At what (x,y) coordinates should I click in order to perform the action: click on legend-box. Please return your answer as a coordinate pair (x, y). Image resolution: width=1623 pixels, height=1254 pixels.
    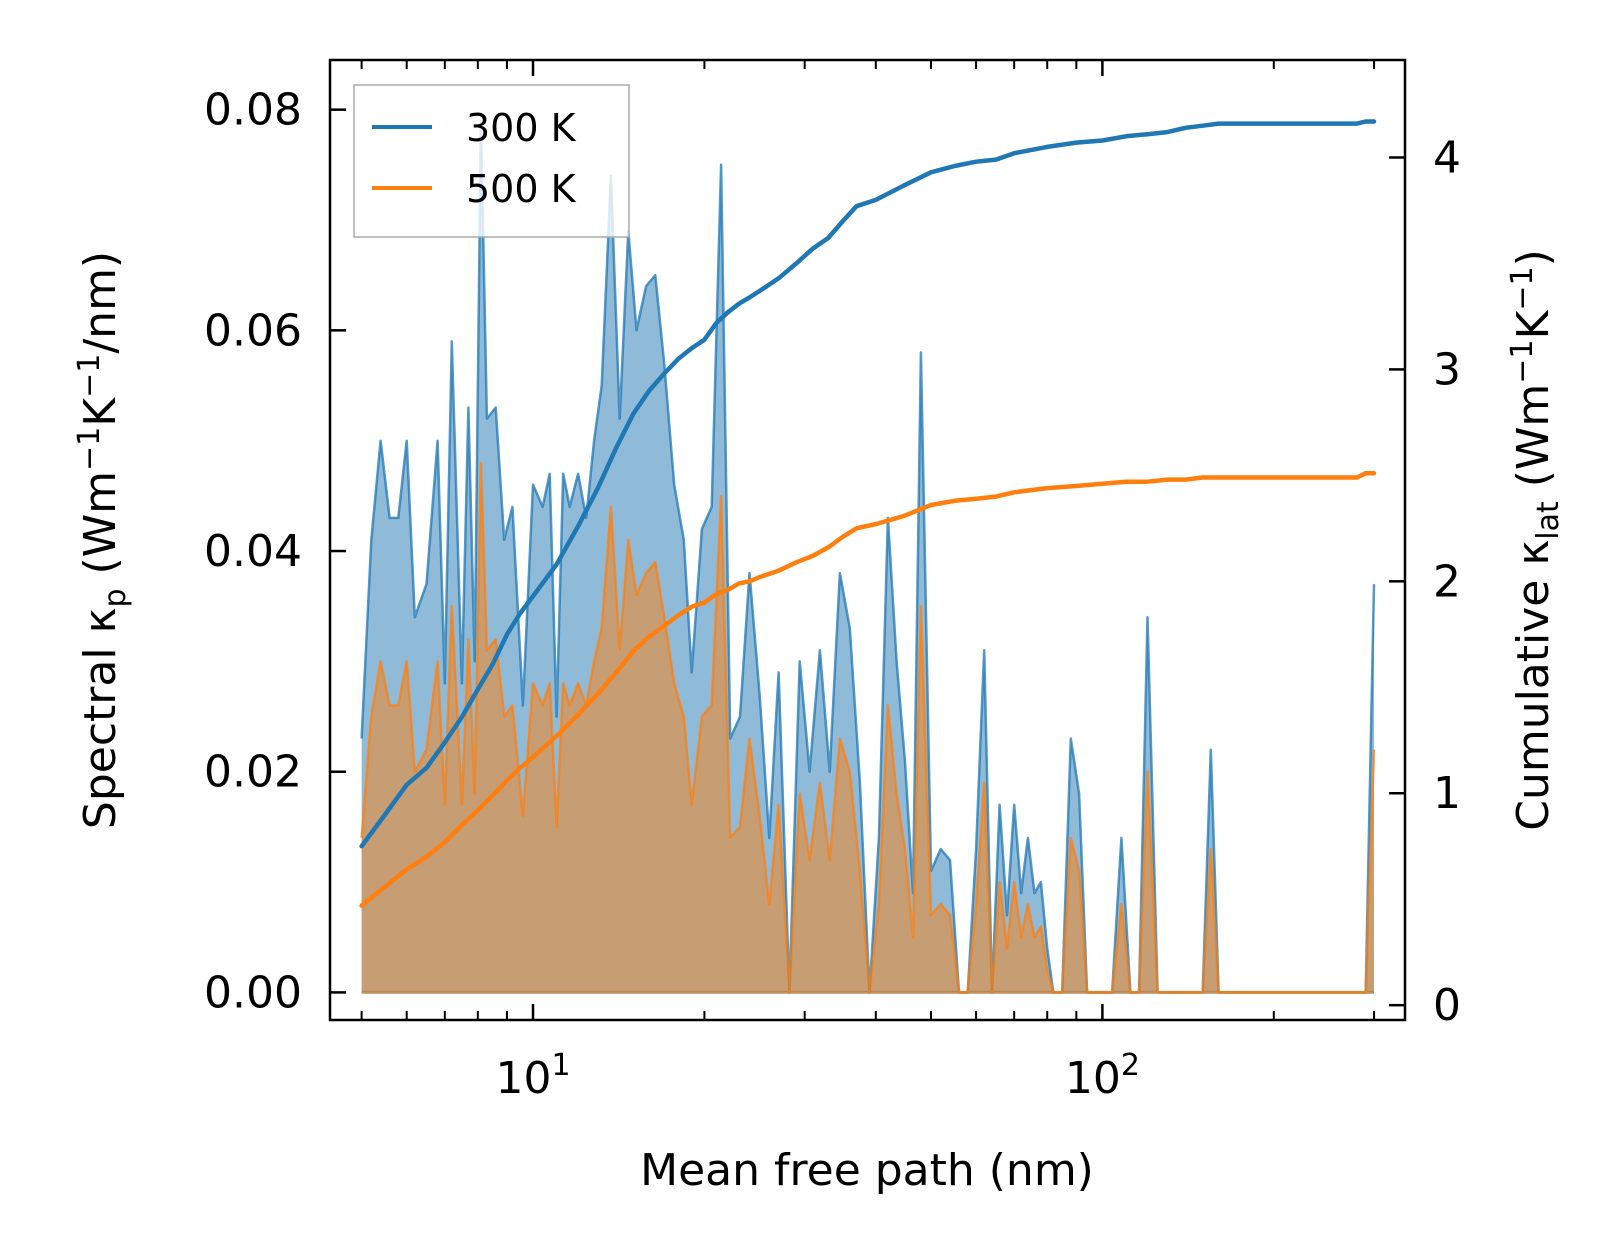
    Looking at the image, I should click on (491, 161).